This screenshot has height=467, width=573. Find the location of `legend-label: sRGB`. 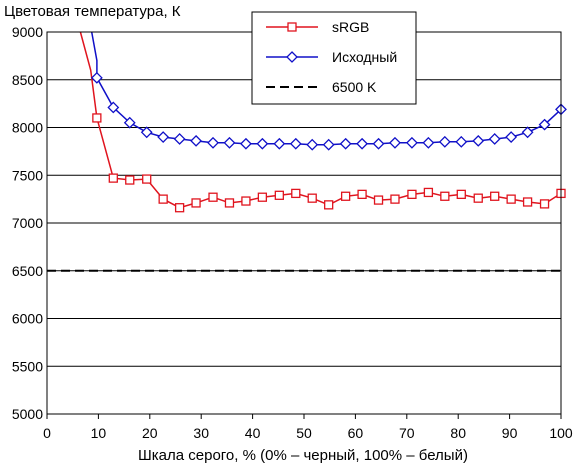

legend-label: sRGB is located at coordinates (350, 27).